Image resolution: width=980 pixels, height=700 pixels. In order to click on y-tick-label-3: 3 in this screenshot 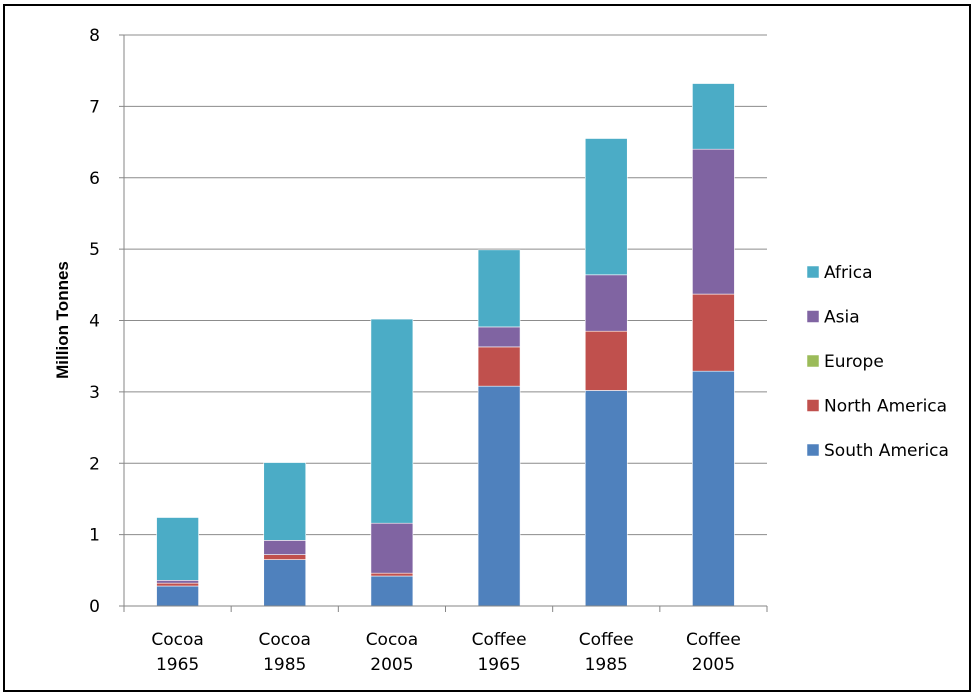, I will do `click(94, 393)`.